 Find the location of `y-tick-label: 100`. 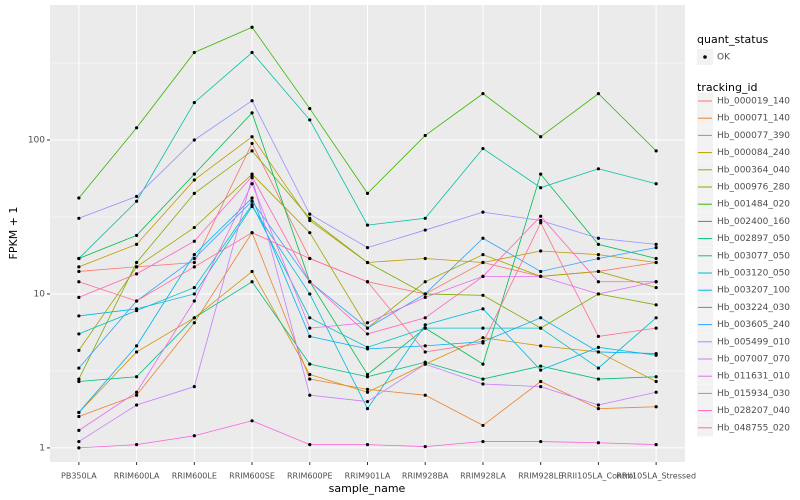

y-tick-label: 100 is located at coordinates (36, 140).